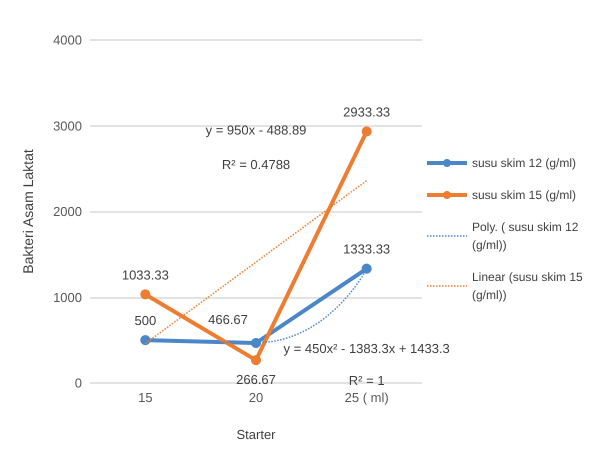 The height and width of the screenshot is (458, 597). What do you see at coordinates (366, 249) in the screenshot?
I see `data-label: 1333.33` at bounding box center [366, 249].